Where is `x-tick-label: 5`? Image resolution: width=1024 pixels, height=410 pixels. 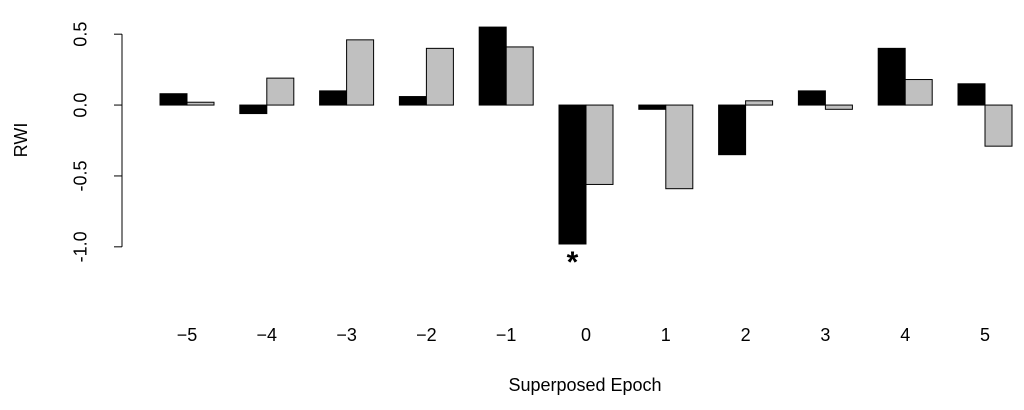 x-tick-label: 5 is located at coordinates (985, 335).